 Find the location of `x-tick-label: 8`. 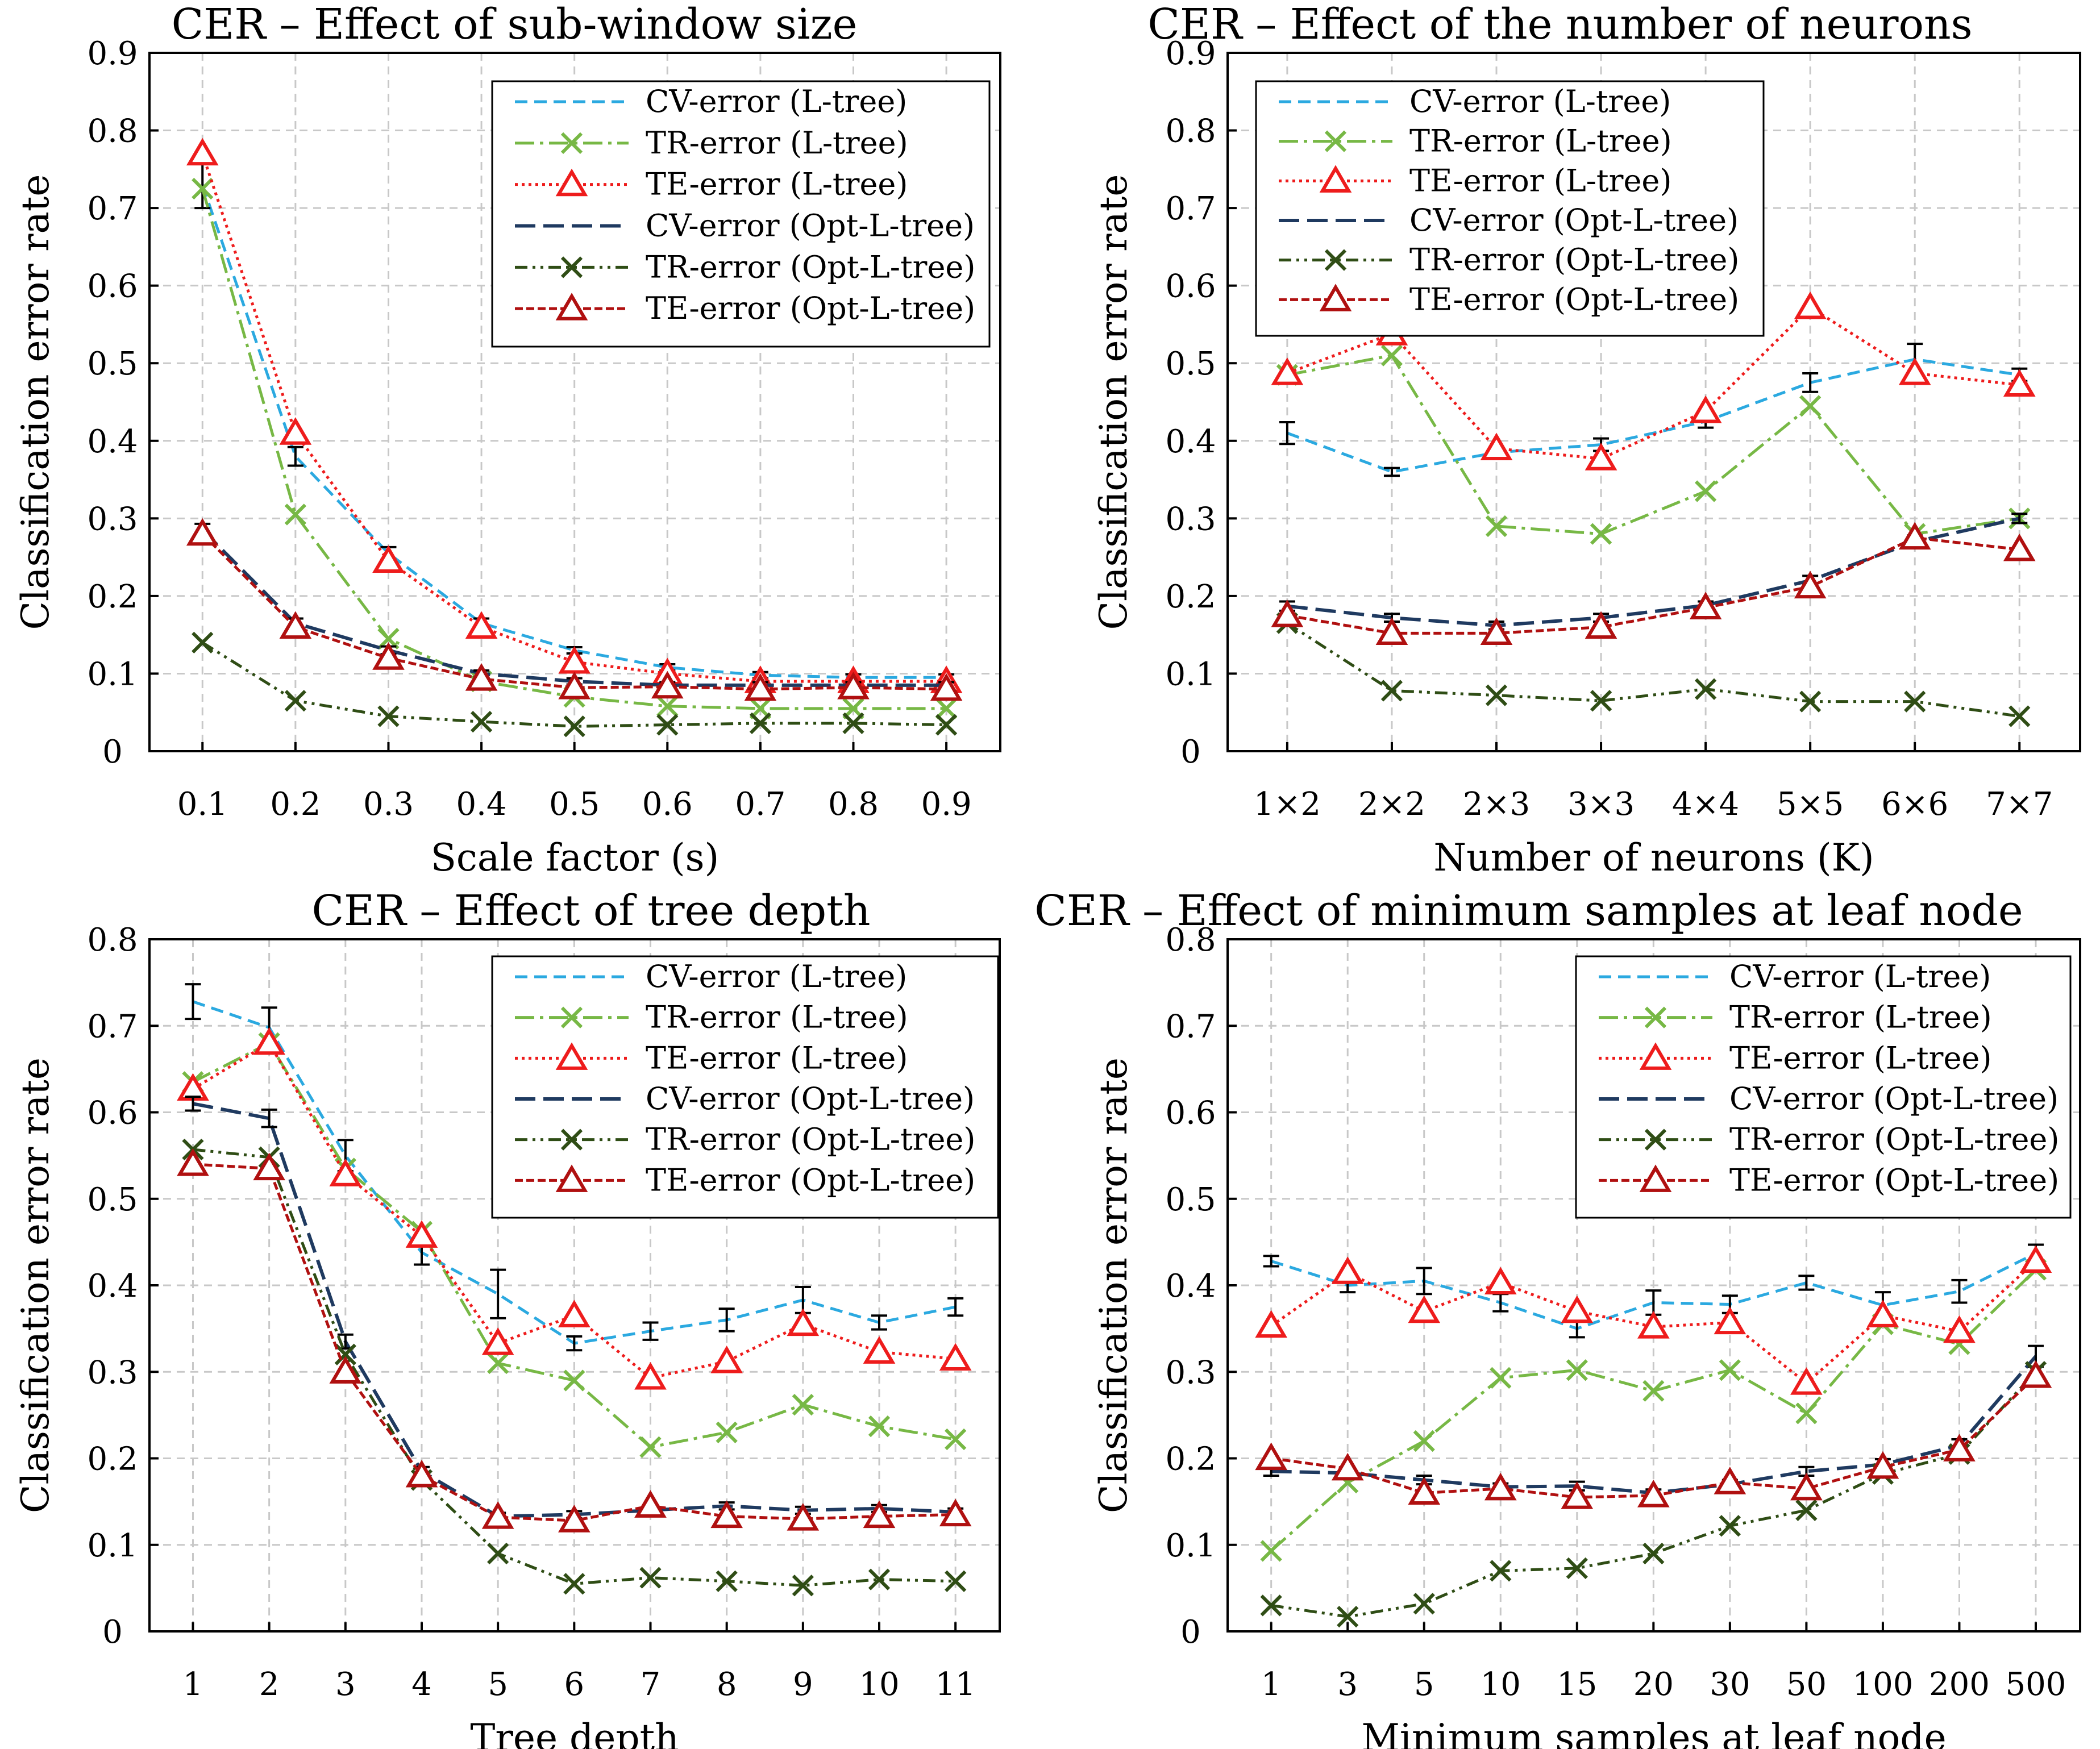

x-tick-label: 8 is located at coordinates (727, 1685).